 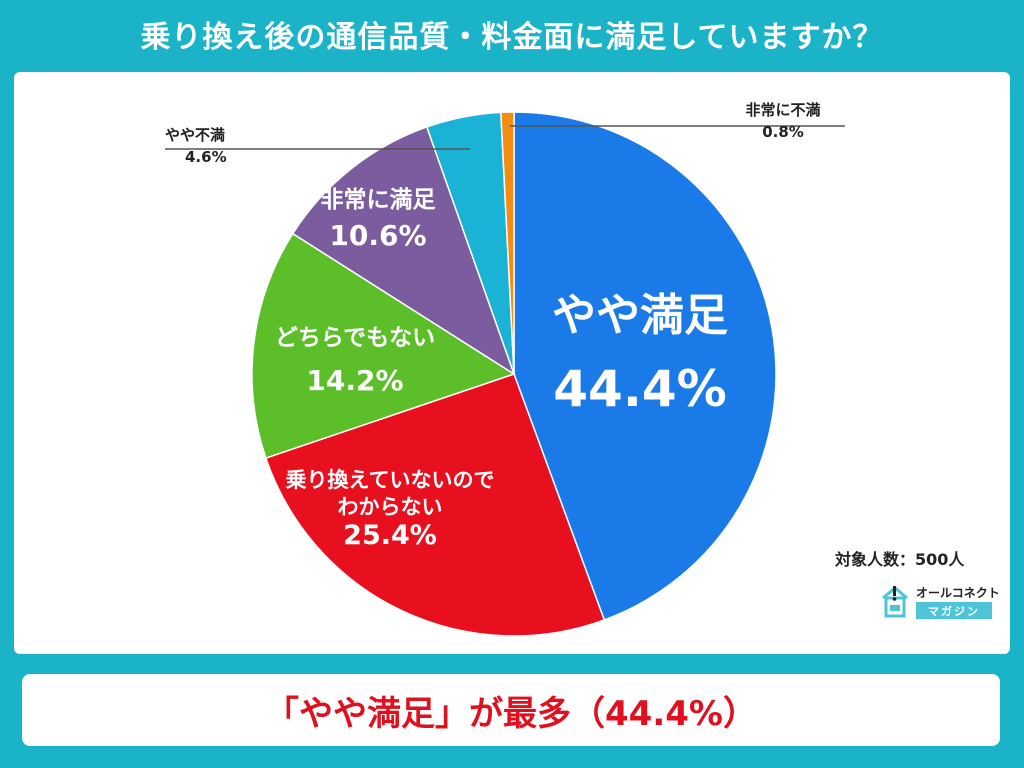 I want to click on slice-label-3: 非常に満足, so click(x=378, y=200).